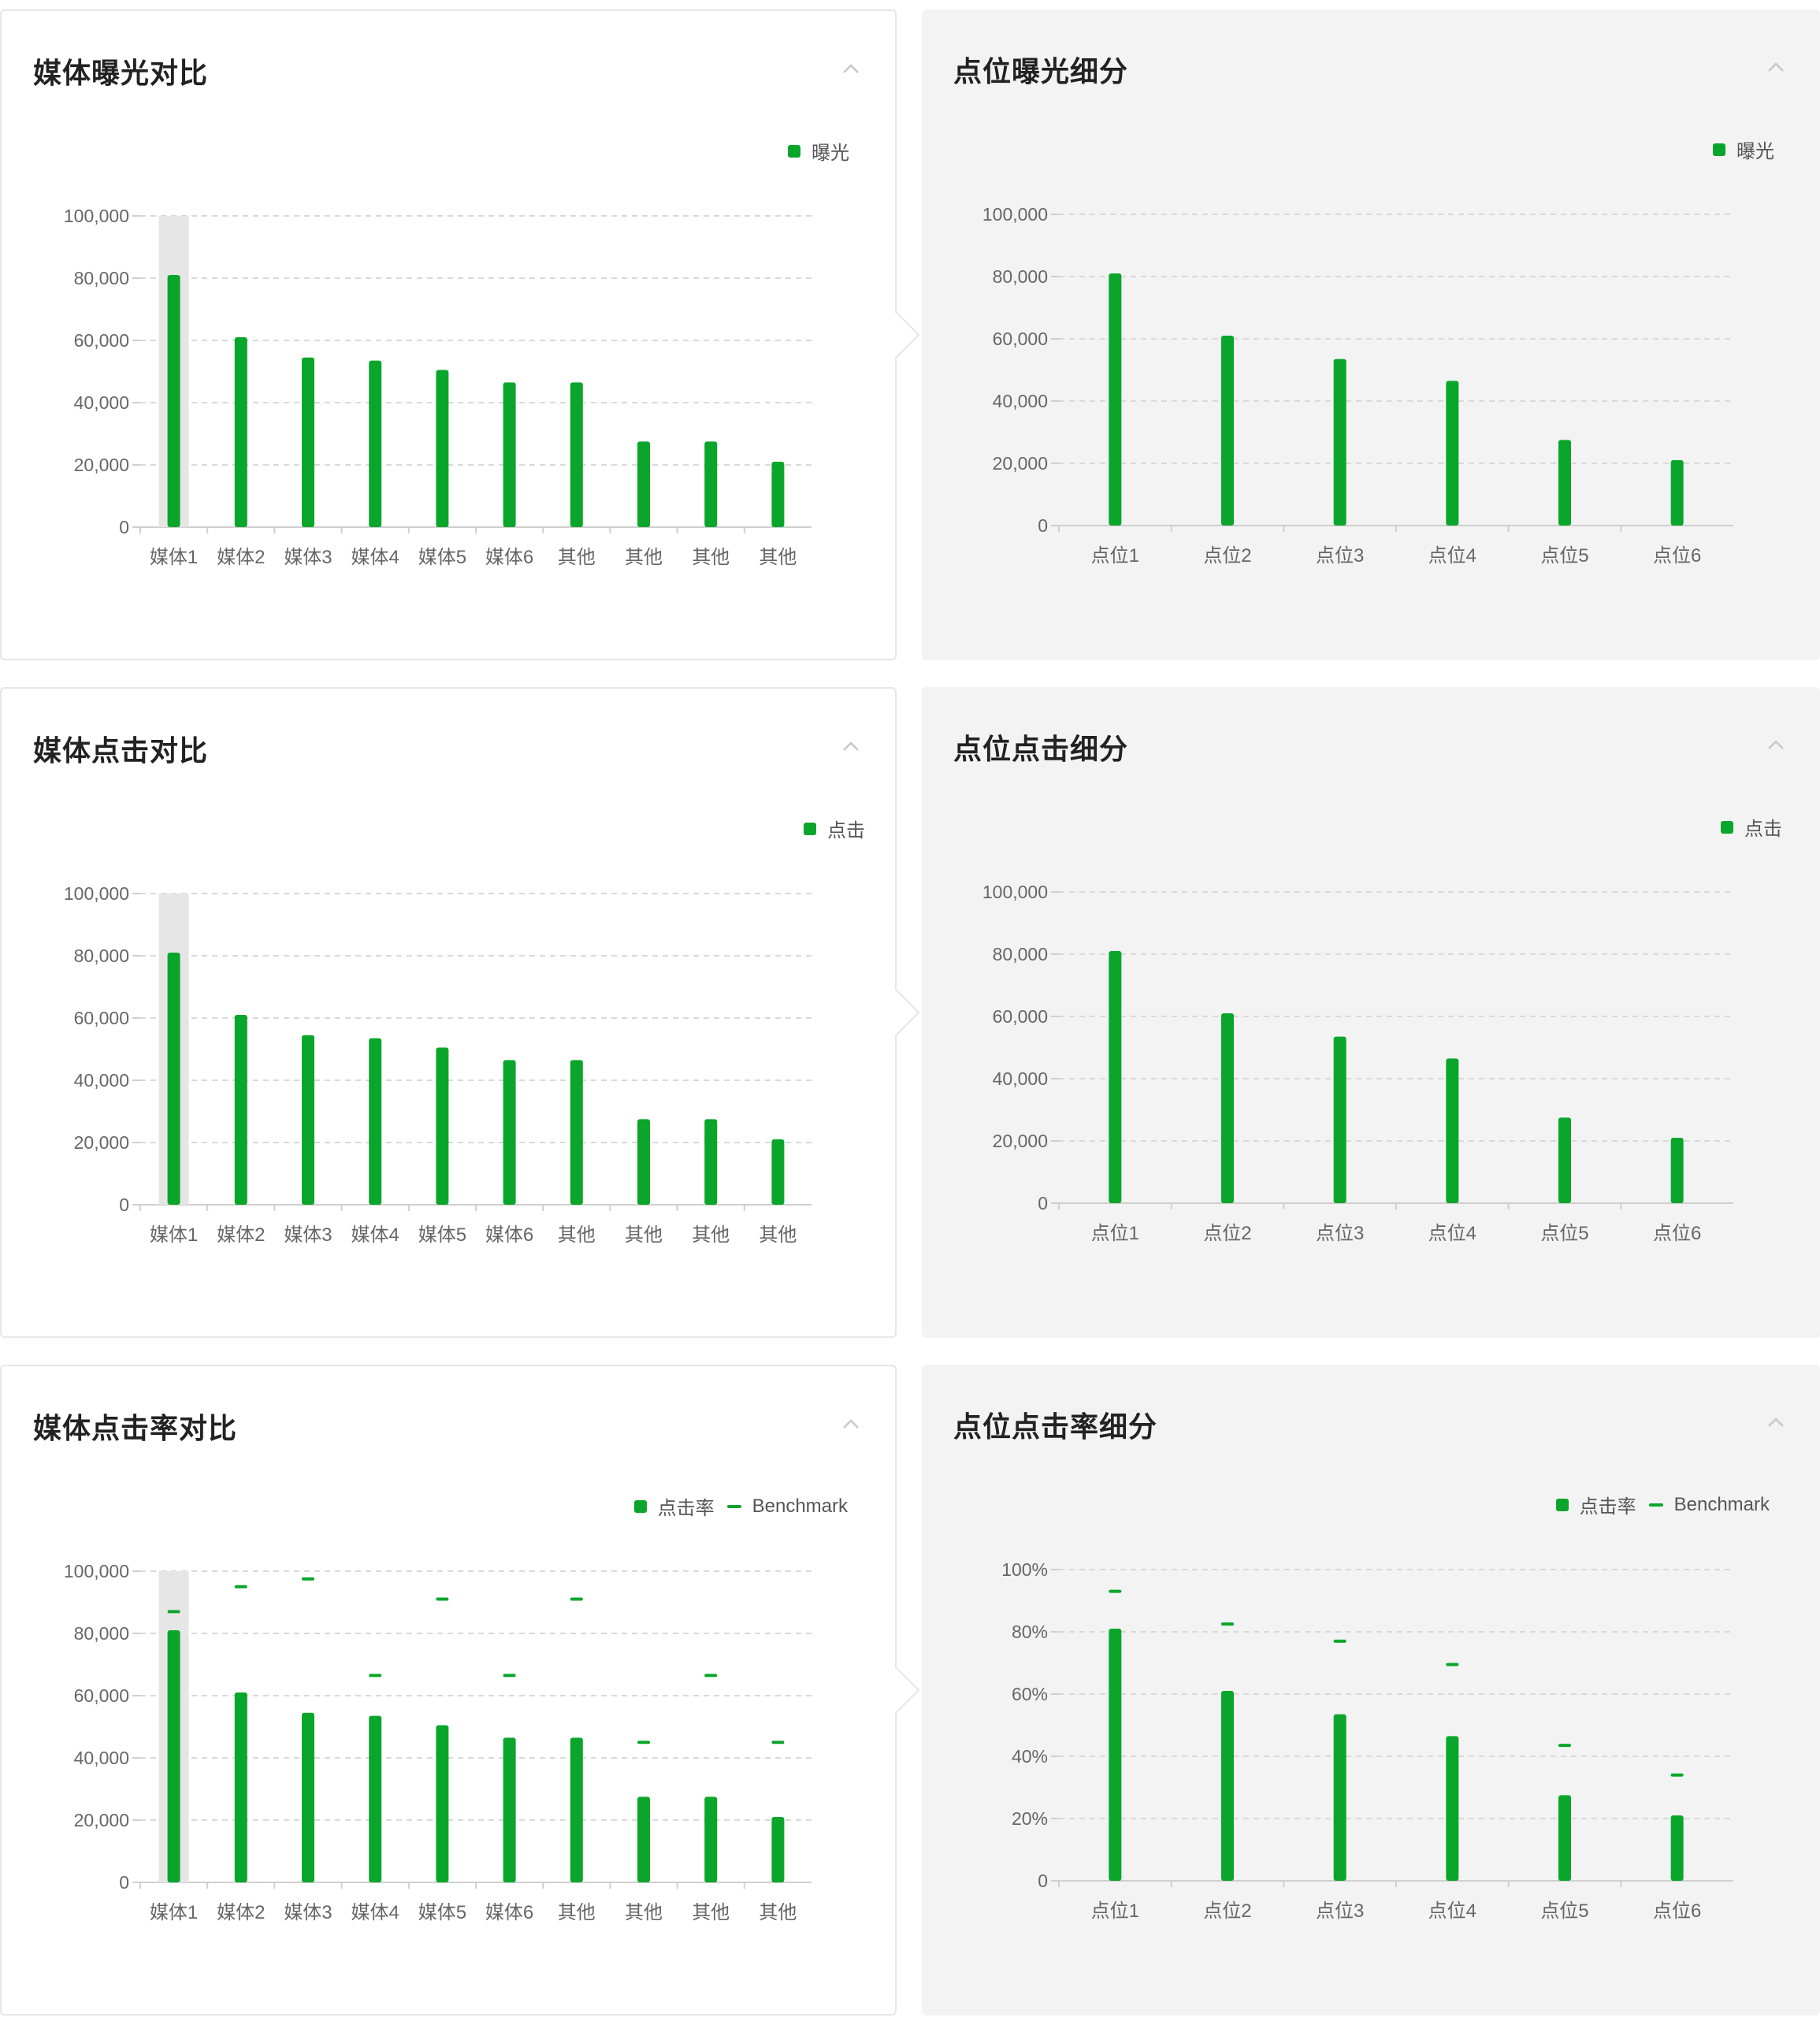  I want to click on y-tick-label: 80%, so click(1030, 1632).